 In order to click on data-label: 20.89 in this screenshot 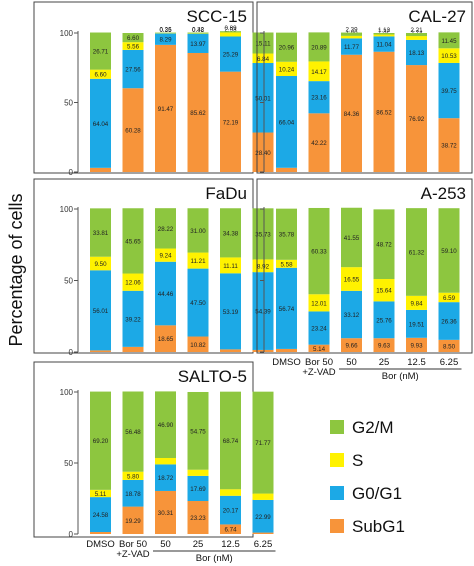, I will do `click(319, 47)`.